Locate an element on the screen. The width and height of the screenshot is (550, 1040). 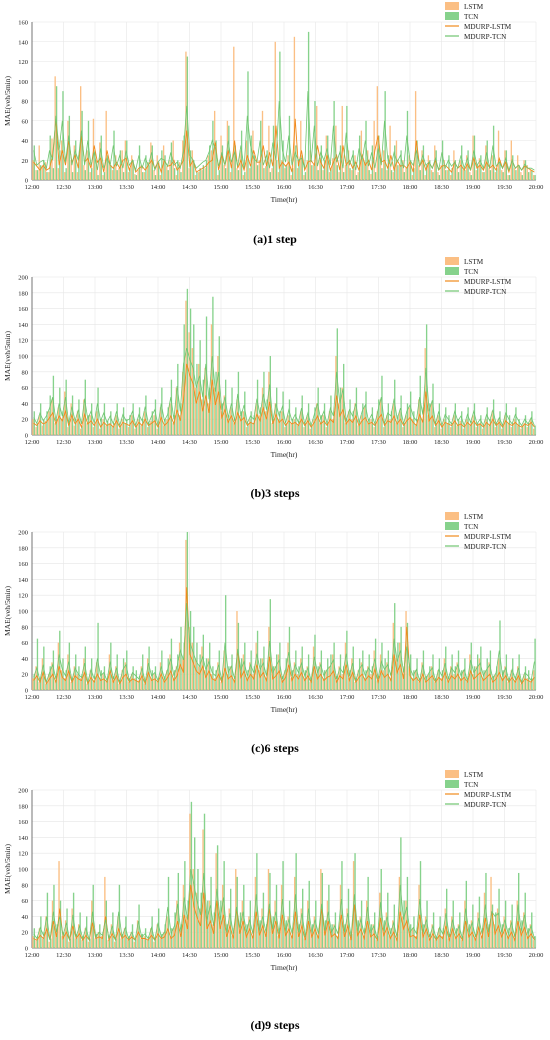
legend-label: MDURP-LSTM is located at coordinates (488, 282).